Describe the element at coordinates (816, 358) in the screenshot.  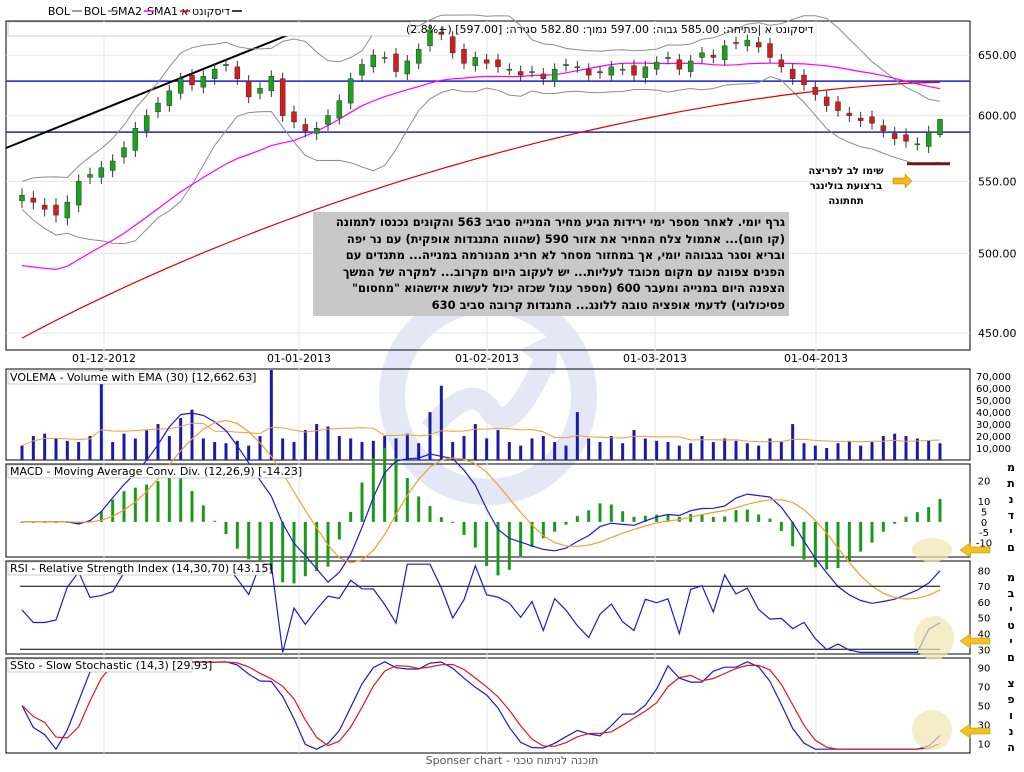
I see `date-tick-label: 01-04-2013` at that location.